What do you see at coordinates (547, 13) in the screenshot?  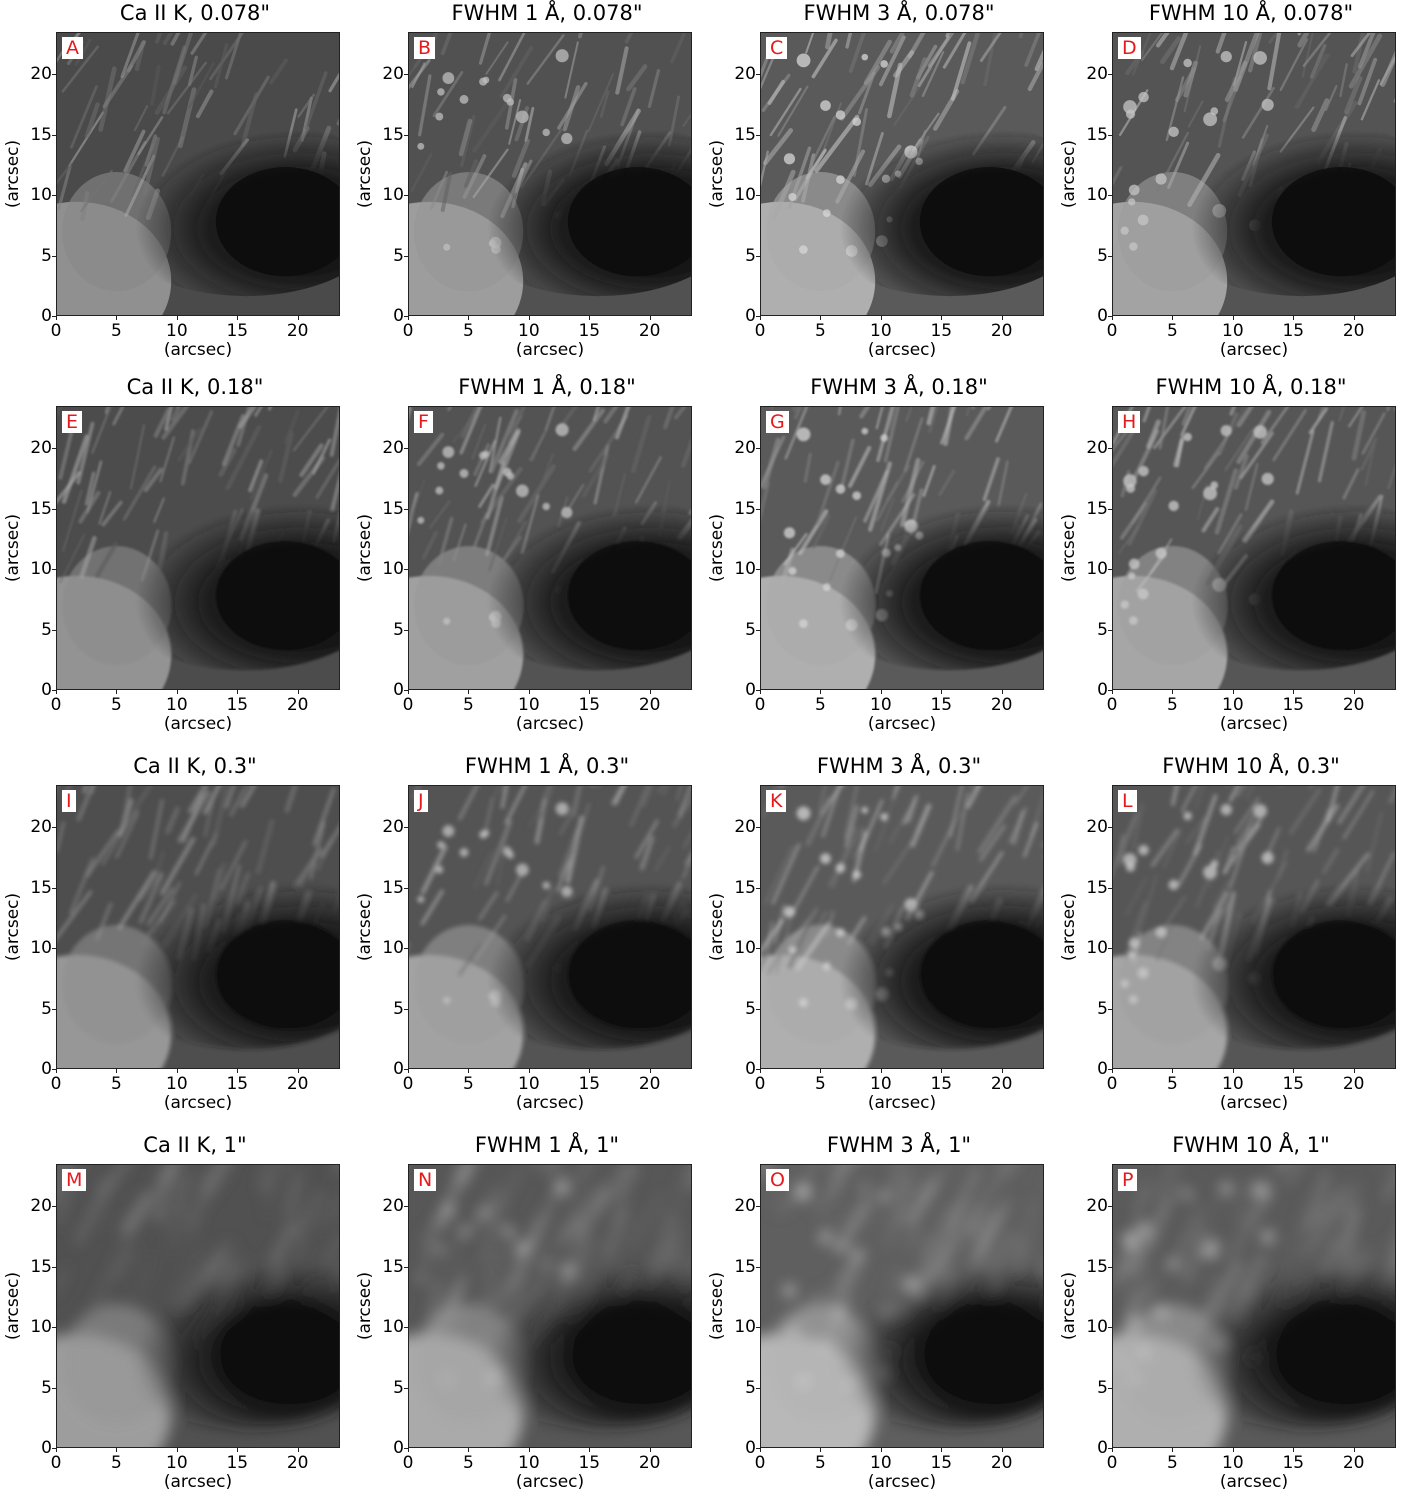 I see `panel-title: FWHM 1 Å, 0.078"` at bounding box center [547, 13].